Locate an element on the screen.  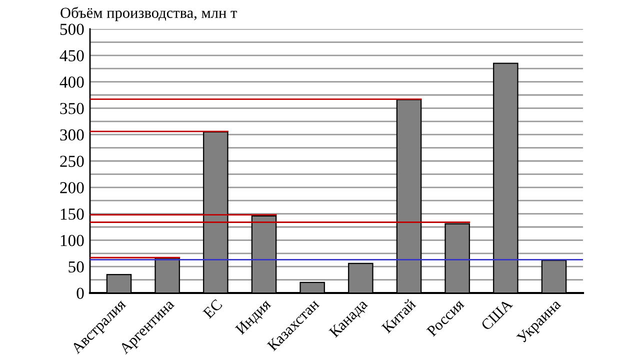
y-tick-label: 350 is located at coordinates (72, 108).